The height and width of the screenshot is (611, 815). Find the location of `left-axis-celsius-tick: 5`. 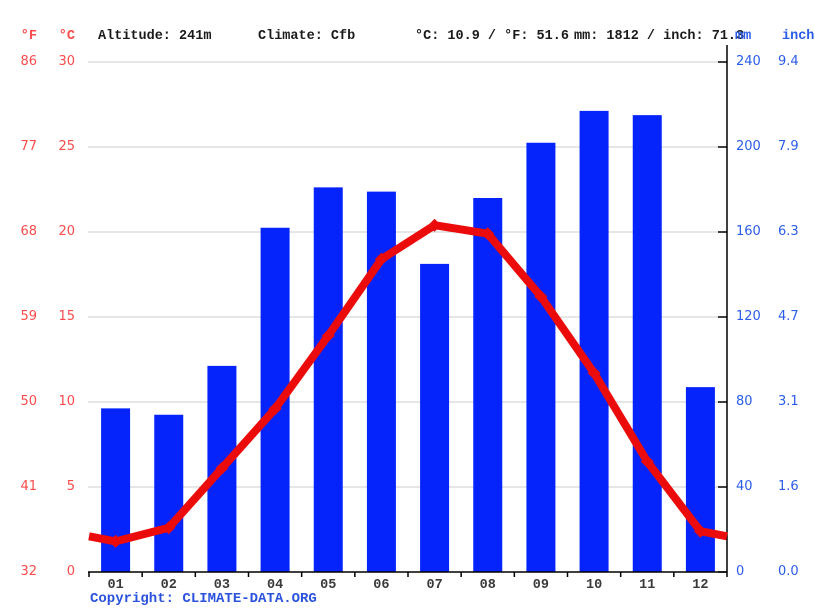

left-axis-celsius-tick: 5 is located at coordinates (70, 486).